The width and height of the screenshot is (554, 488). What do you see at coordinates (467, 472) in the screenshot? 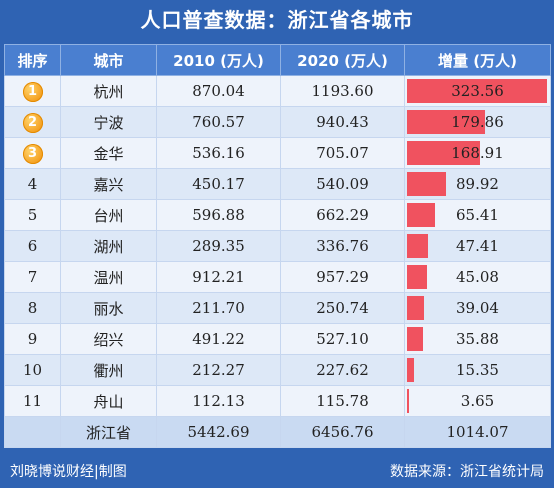
I see `footer-source: 数据来源：浙江省统计局` at bounding box center [467, 472].